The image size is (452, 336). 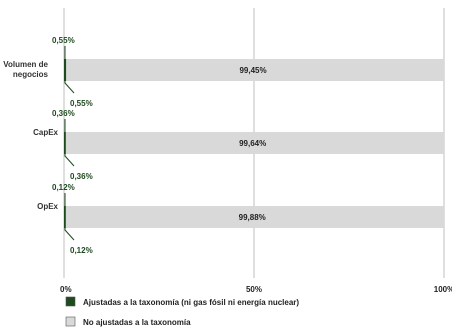 I want to click on data-label-aligned-bottom: 0,12%, so click(x=81, y=250).